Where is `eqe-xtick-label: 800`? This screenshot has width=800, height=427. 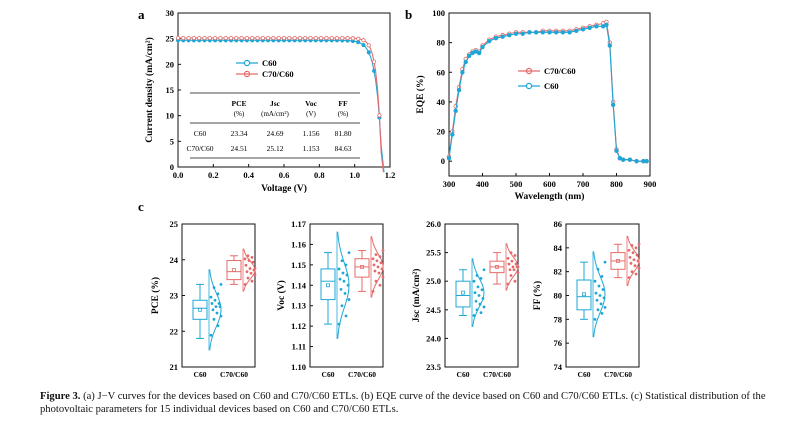
eqe-xtick-label: 800 is located at coordinates (616, 184).